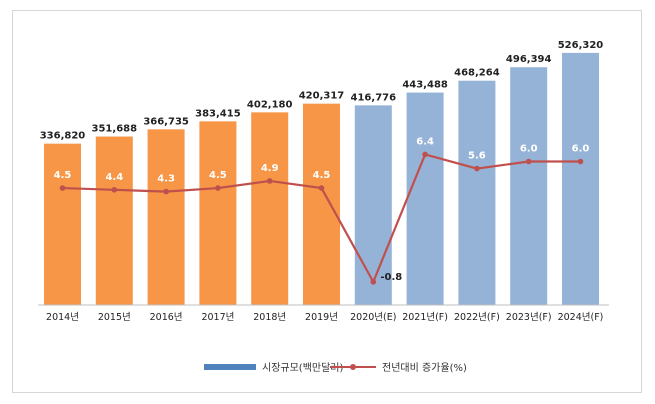 The image size is (655, 404). Describe the element at coordinates (424, 368) in the screenshot. I see `legend-line-label: 전년대비 증가율(%)` at that location.